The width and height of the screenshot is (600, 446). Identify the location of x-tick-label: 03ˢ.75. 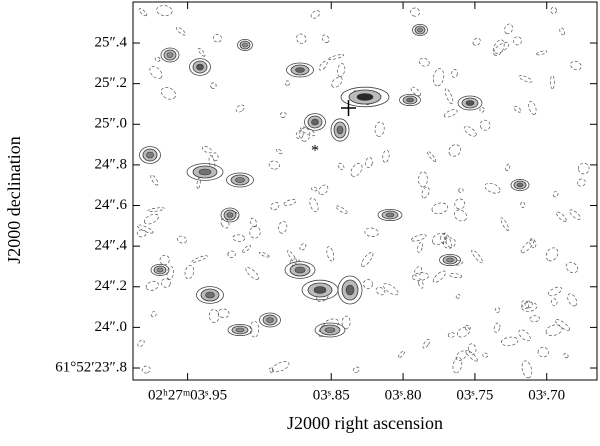
(474, 395).